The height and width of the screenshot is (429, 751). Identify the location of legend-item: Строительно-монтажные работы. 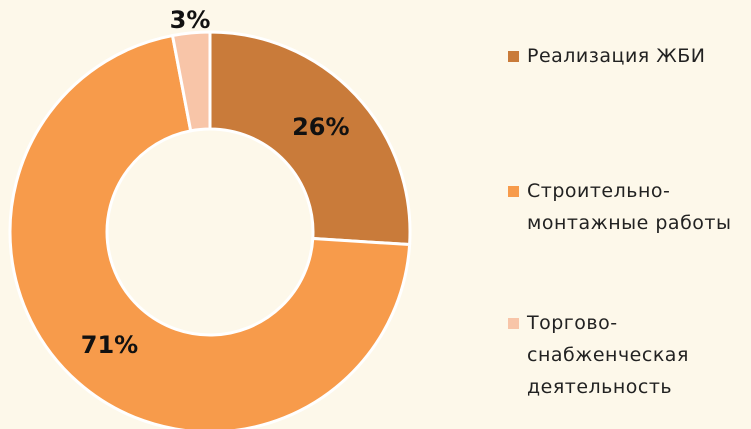
(629, 207).